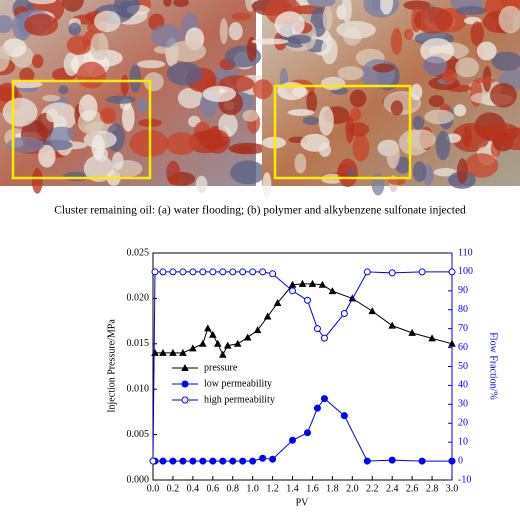  What do you see at coordinates (252, 488) in the screenshot?
I see `x-tick-label: 1.0` at bounding box center [252, 488].